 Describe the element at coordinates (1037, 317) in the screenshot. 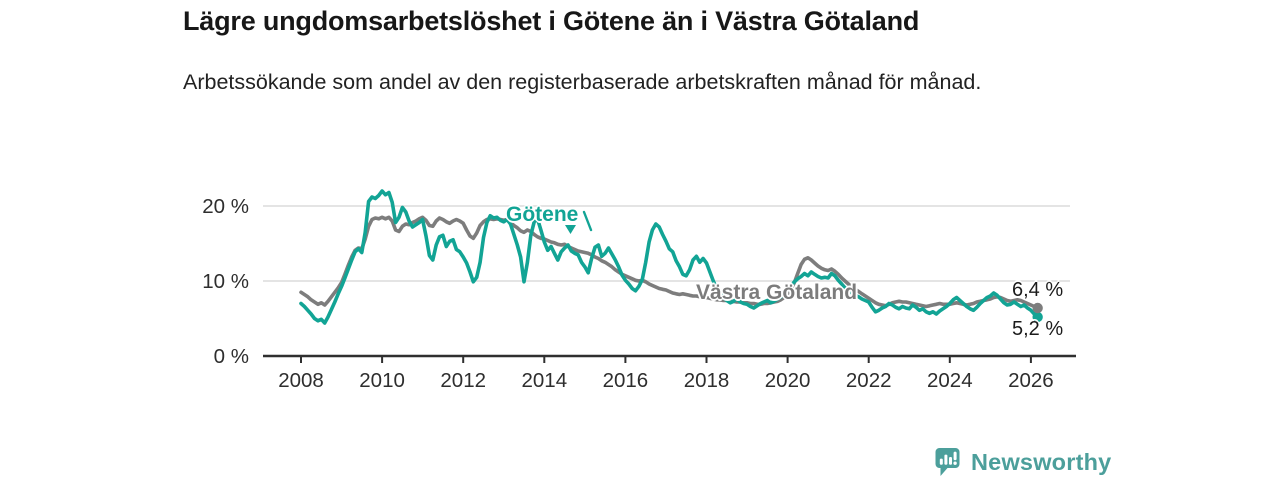

I see `series-end-dot-g-tene` at that location.